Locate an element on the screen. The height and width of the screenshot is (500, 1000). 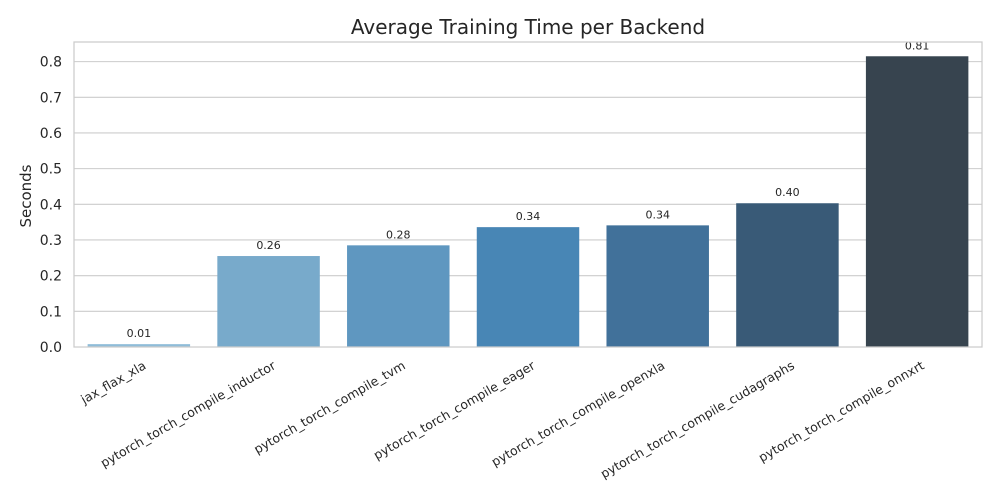
bar-pytorch-torch-compile-inductor is located at coordinates (268, 301).